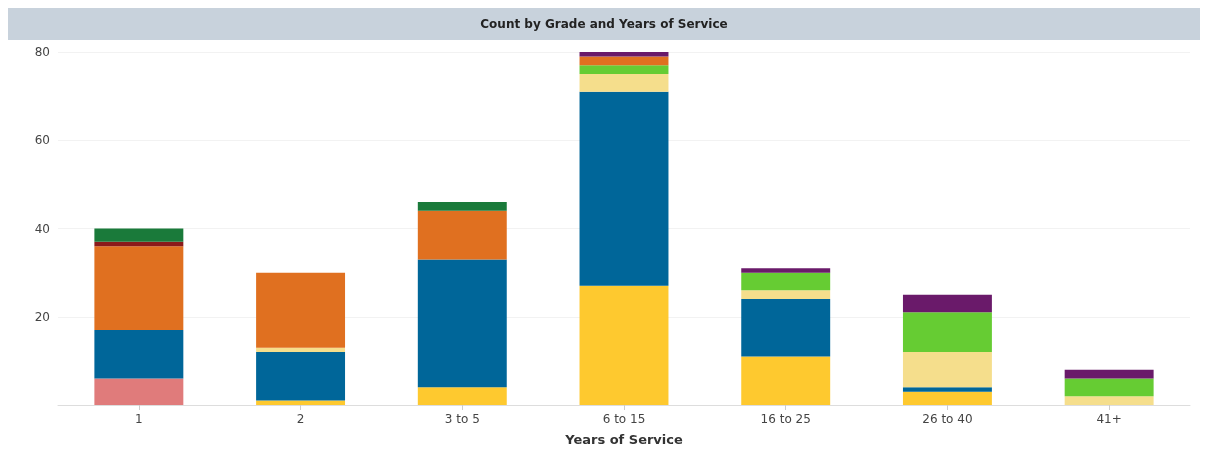 The image size is (1208, 463). What do you see at coordinates (1109, 419) in the screenshot?
I see `x-tick-label: 41+` at bounding box center [1109, 419].